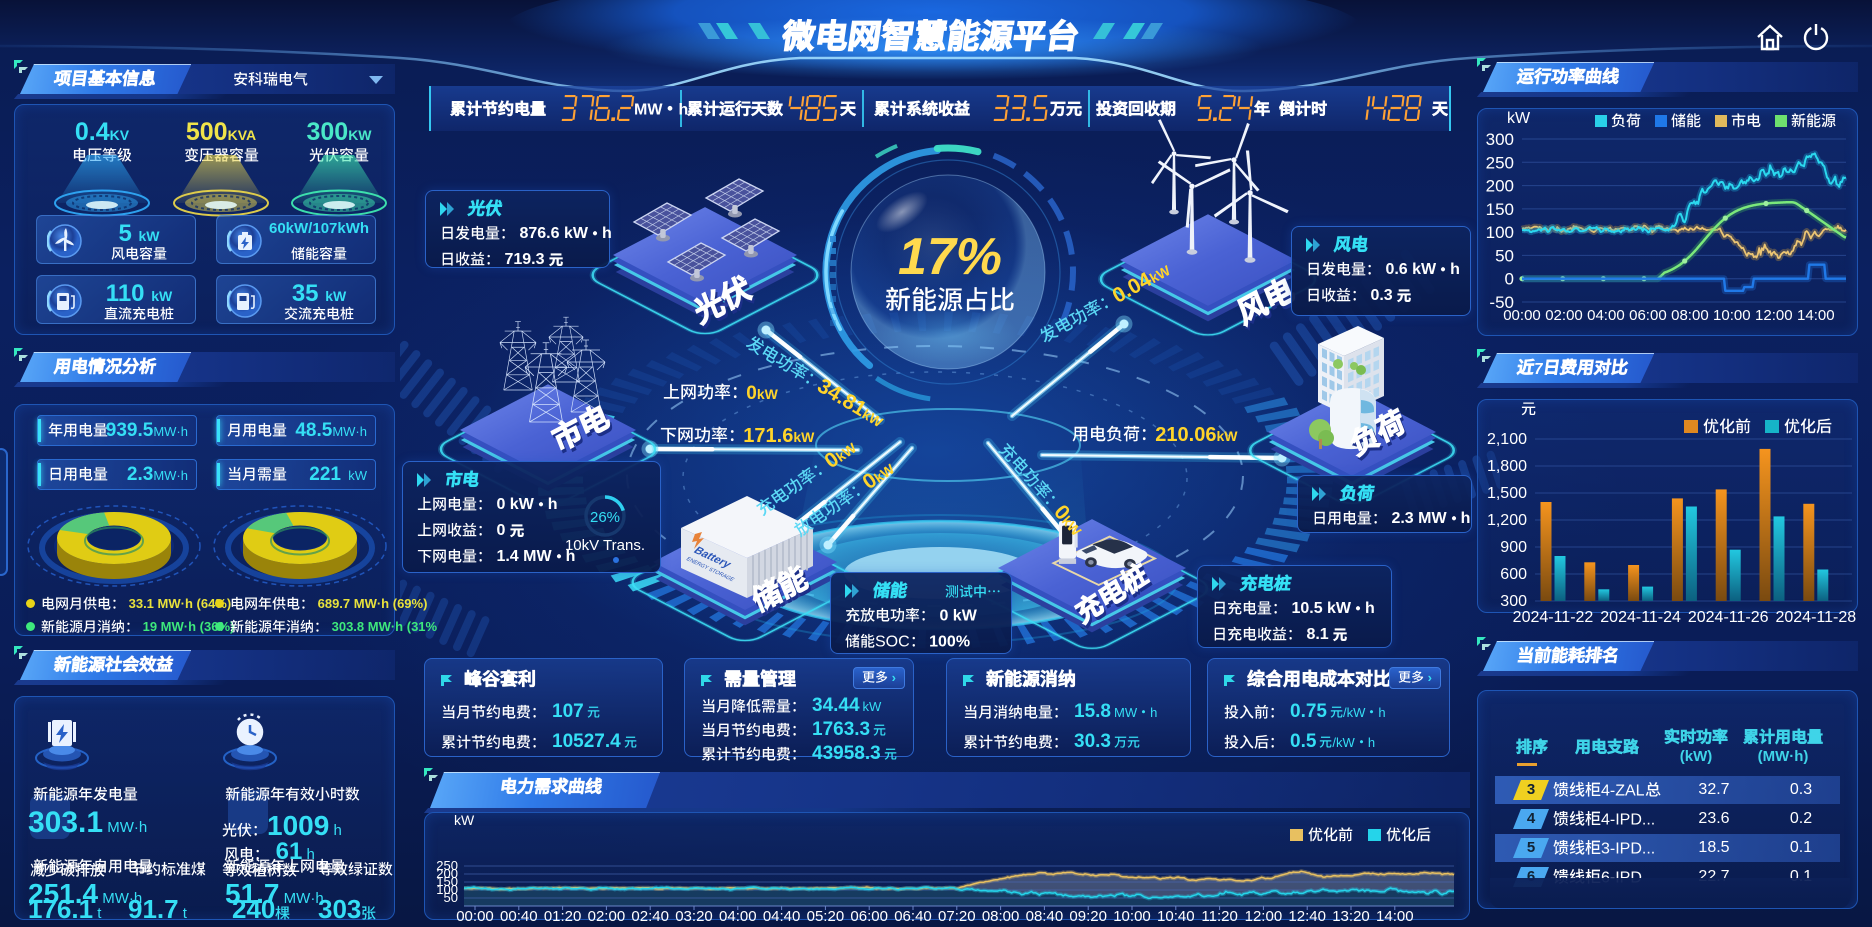  What do you see at coordinates (950, 257) in the screenshot?
I see `svg-text: 17%` at bounding box center [950, 257].